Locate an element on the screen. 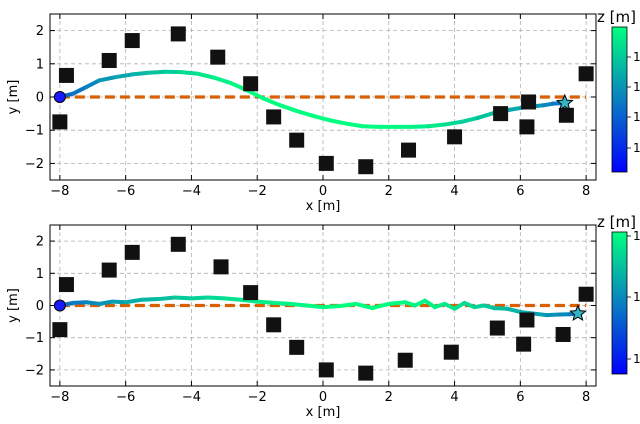 Image resolution: width=640 pixels, height=424 pixels. colorbar is located at coordinates (619, 303).